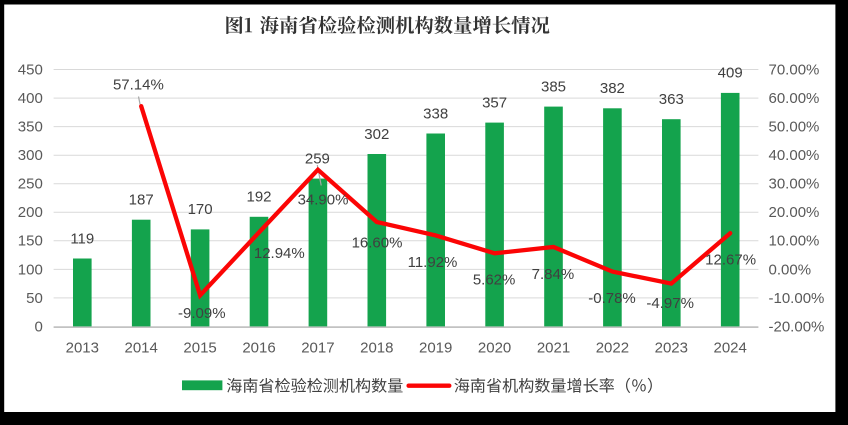  I want to click on svg-text: 40.00%, so click(794, 155).